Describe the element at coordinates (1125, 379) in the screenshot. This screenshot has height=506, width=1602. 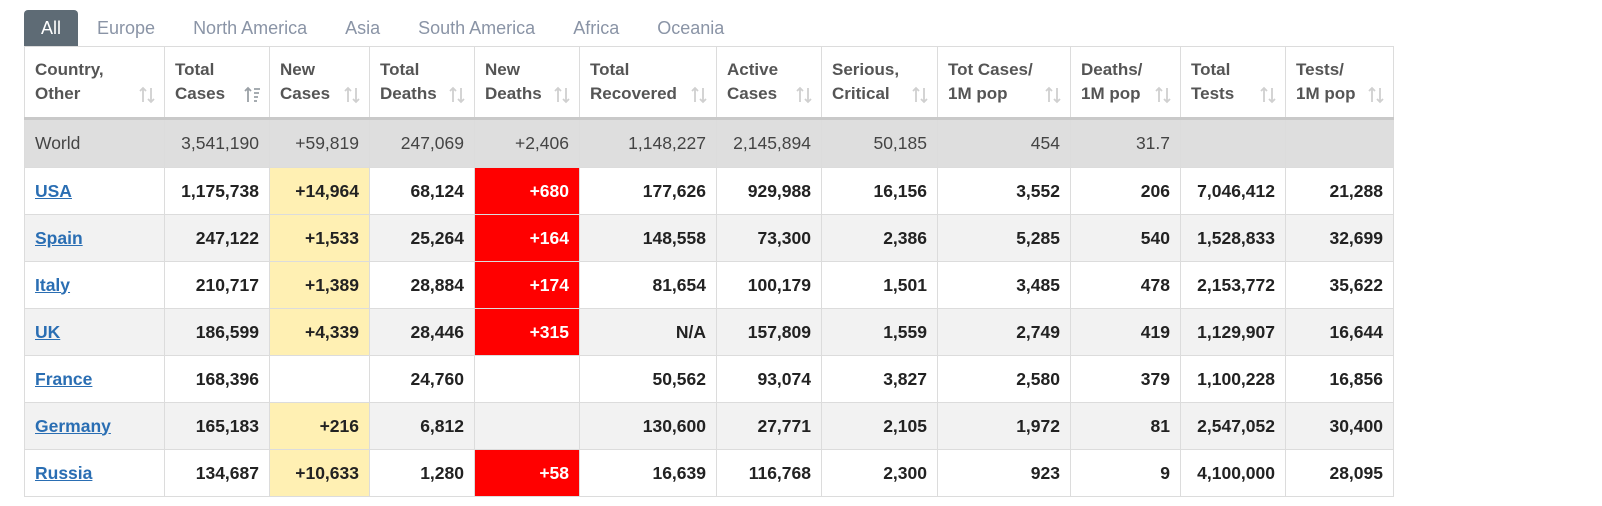
I see `deaths-per-1m-cell: 379` at that location.